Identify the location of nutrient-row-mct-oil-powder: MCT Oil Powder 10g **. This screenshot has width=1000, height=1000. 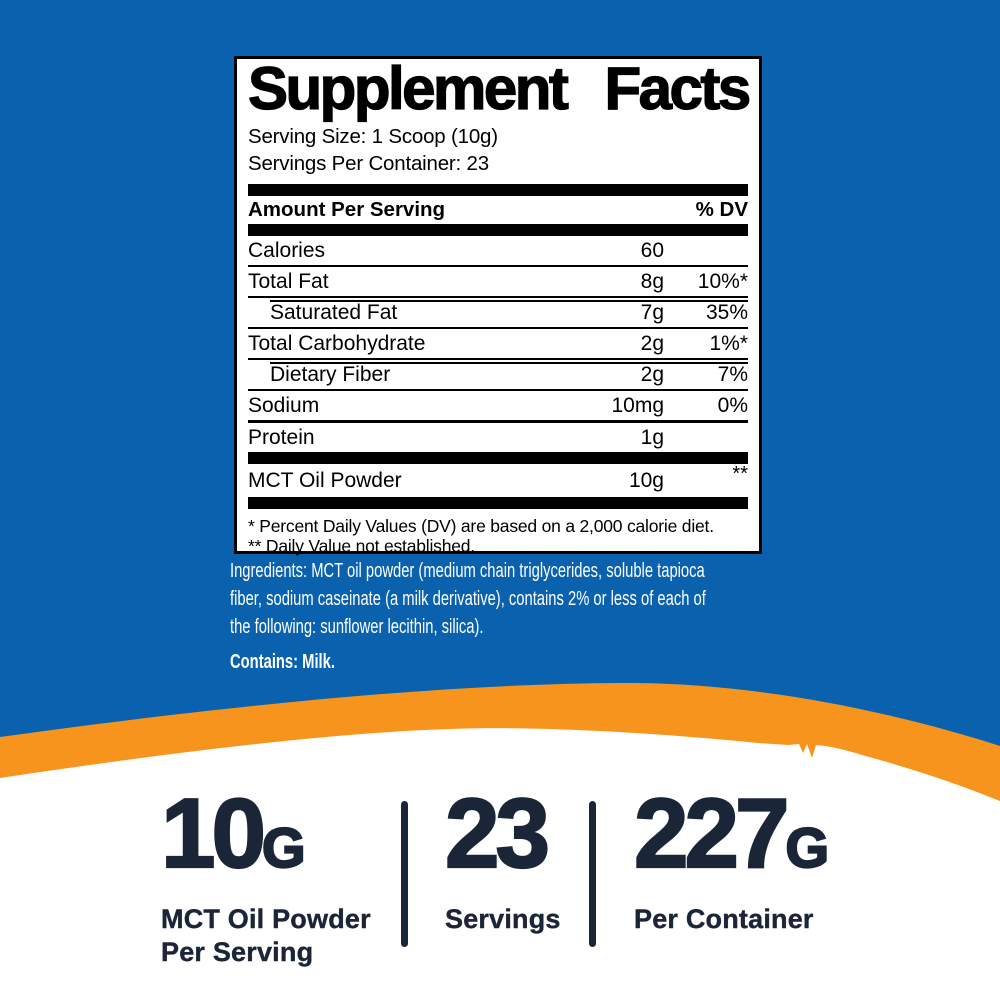
(498, 480).